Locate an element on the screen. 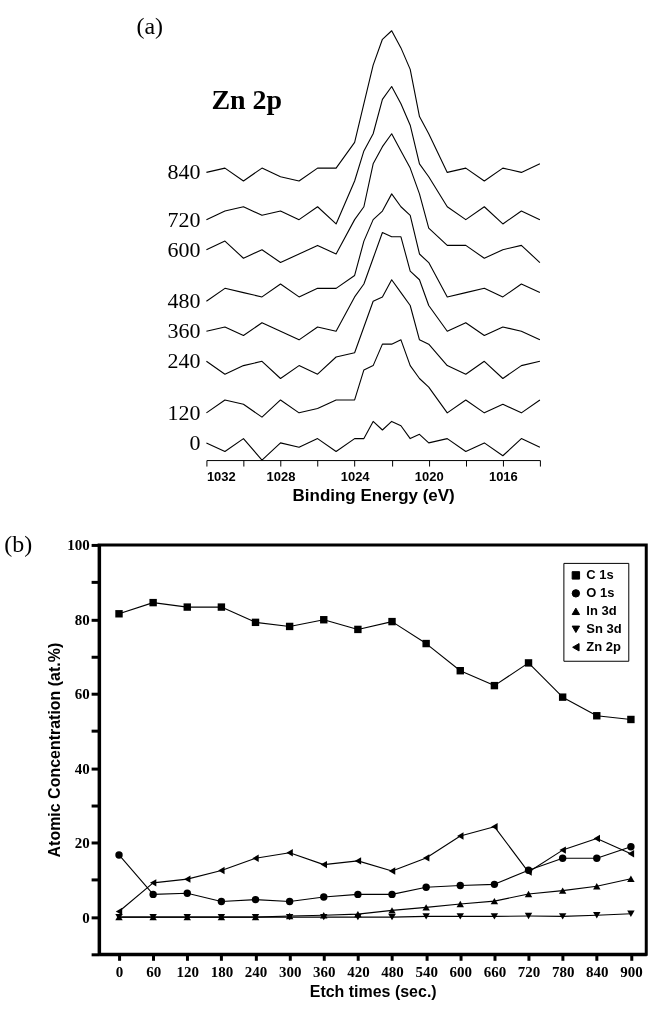 Image resolution: width=652 pixels, height=1027 pixels. x-tick-label: 0 is located at coordinates (119, 971).